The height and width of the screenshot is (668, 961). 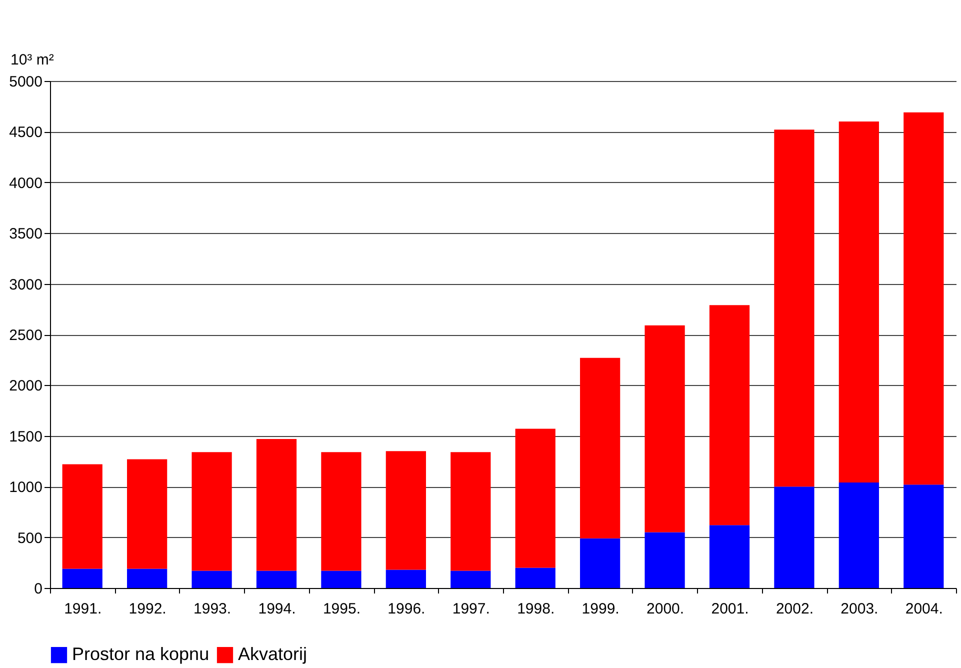 What do you see at coordinates (277, 609) in the screenshot?
I see `x-tick-label: 1994.` at bounding box center [277, 609].